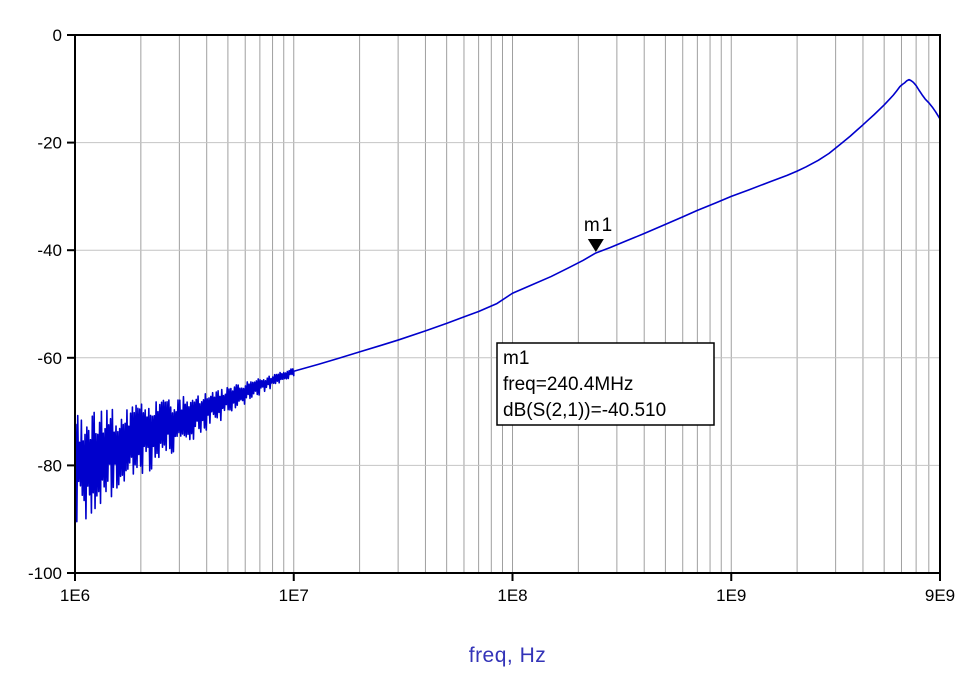 The image size is (978, 699). Describe the element at coordinates (49, 465) in the screenshot. I see `y-tick-label: -80` at that location.